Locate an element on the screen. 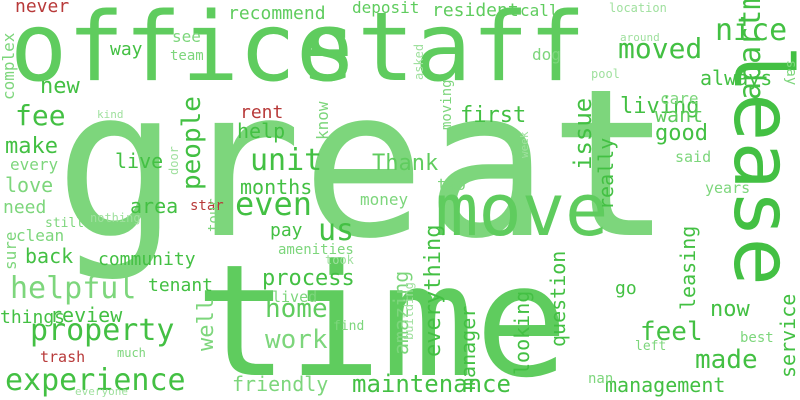  word-love: love is located at coordinates (29, 185).